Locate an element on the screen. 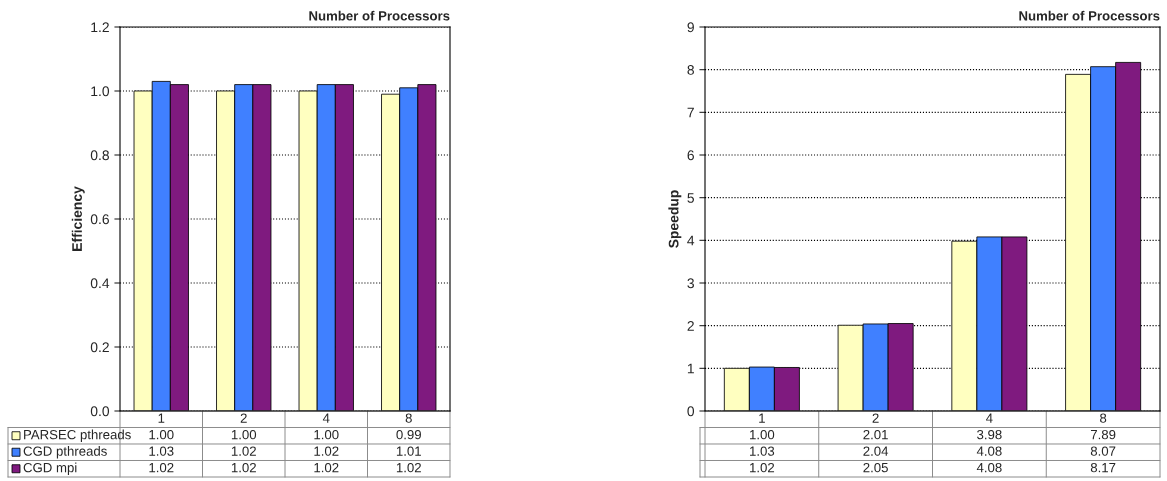 This screenshot has height=481, width=1167. y-tick-label: 1.0 is located at coordinates (100, 91).